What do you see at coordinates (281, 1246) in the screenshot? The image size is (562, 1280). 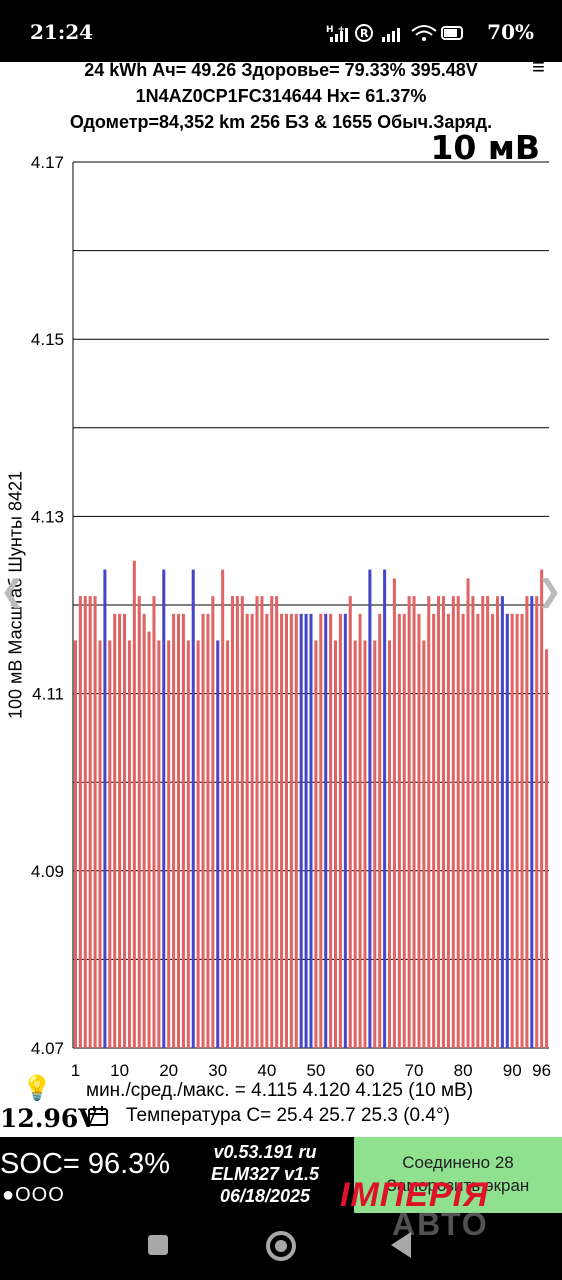 I see `home-icon` at bounding box center [281, 1246].